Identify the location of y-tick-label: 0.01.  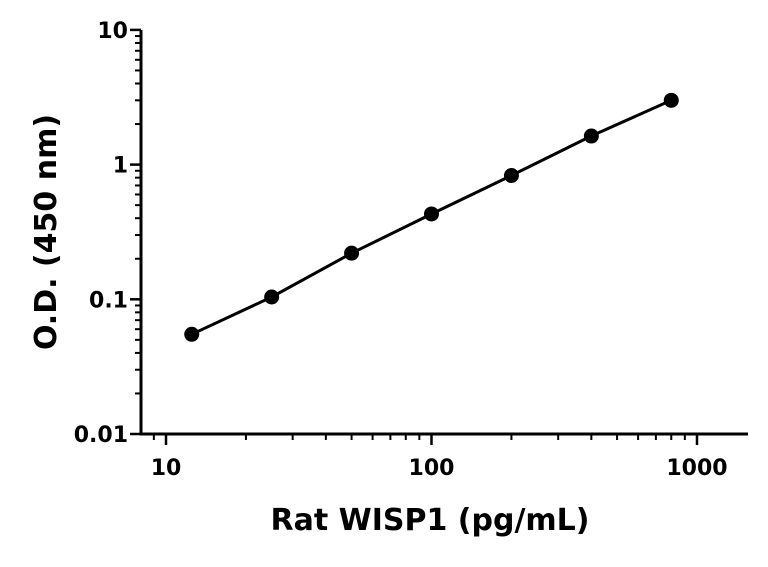
(101, 435).